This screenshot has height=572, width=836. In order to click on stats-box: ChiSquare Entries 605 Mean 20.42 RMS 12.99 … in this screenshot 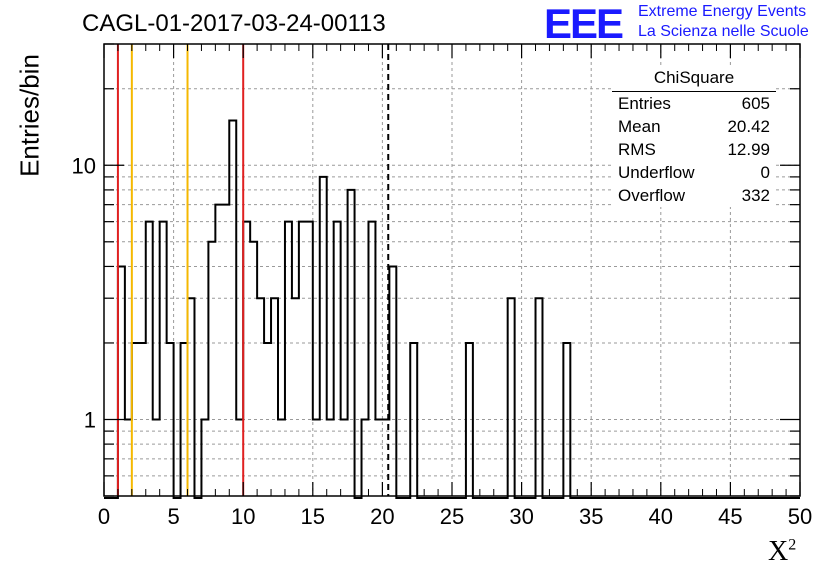, I will do `click(694, 136)`.